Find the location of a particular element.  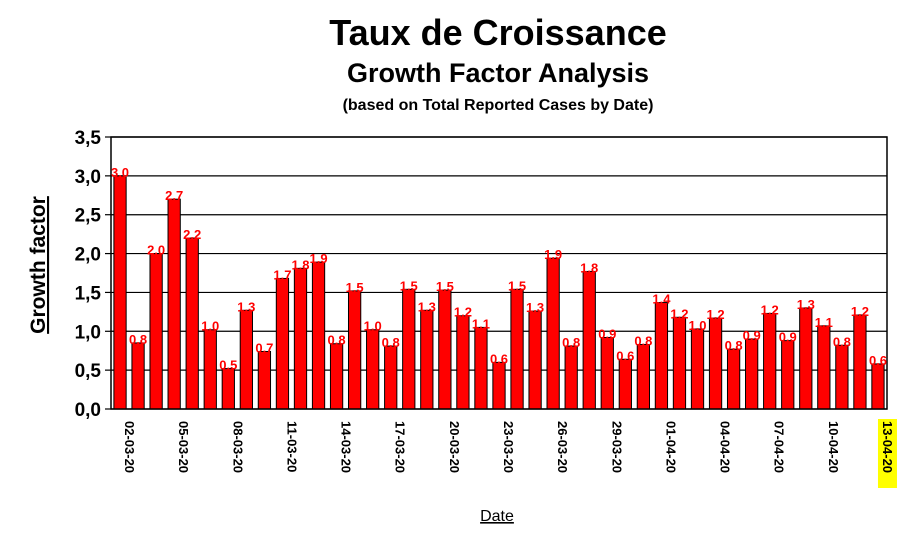

chart-subtitle-note: (based on Total Reported Cases by Date) is located at coordinates (498, 105).